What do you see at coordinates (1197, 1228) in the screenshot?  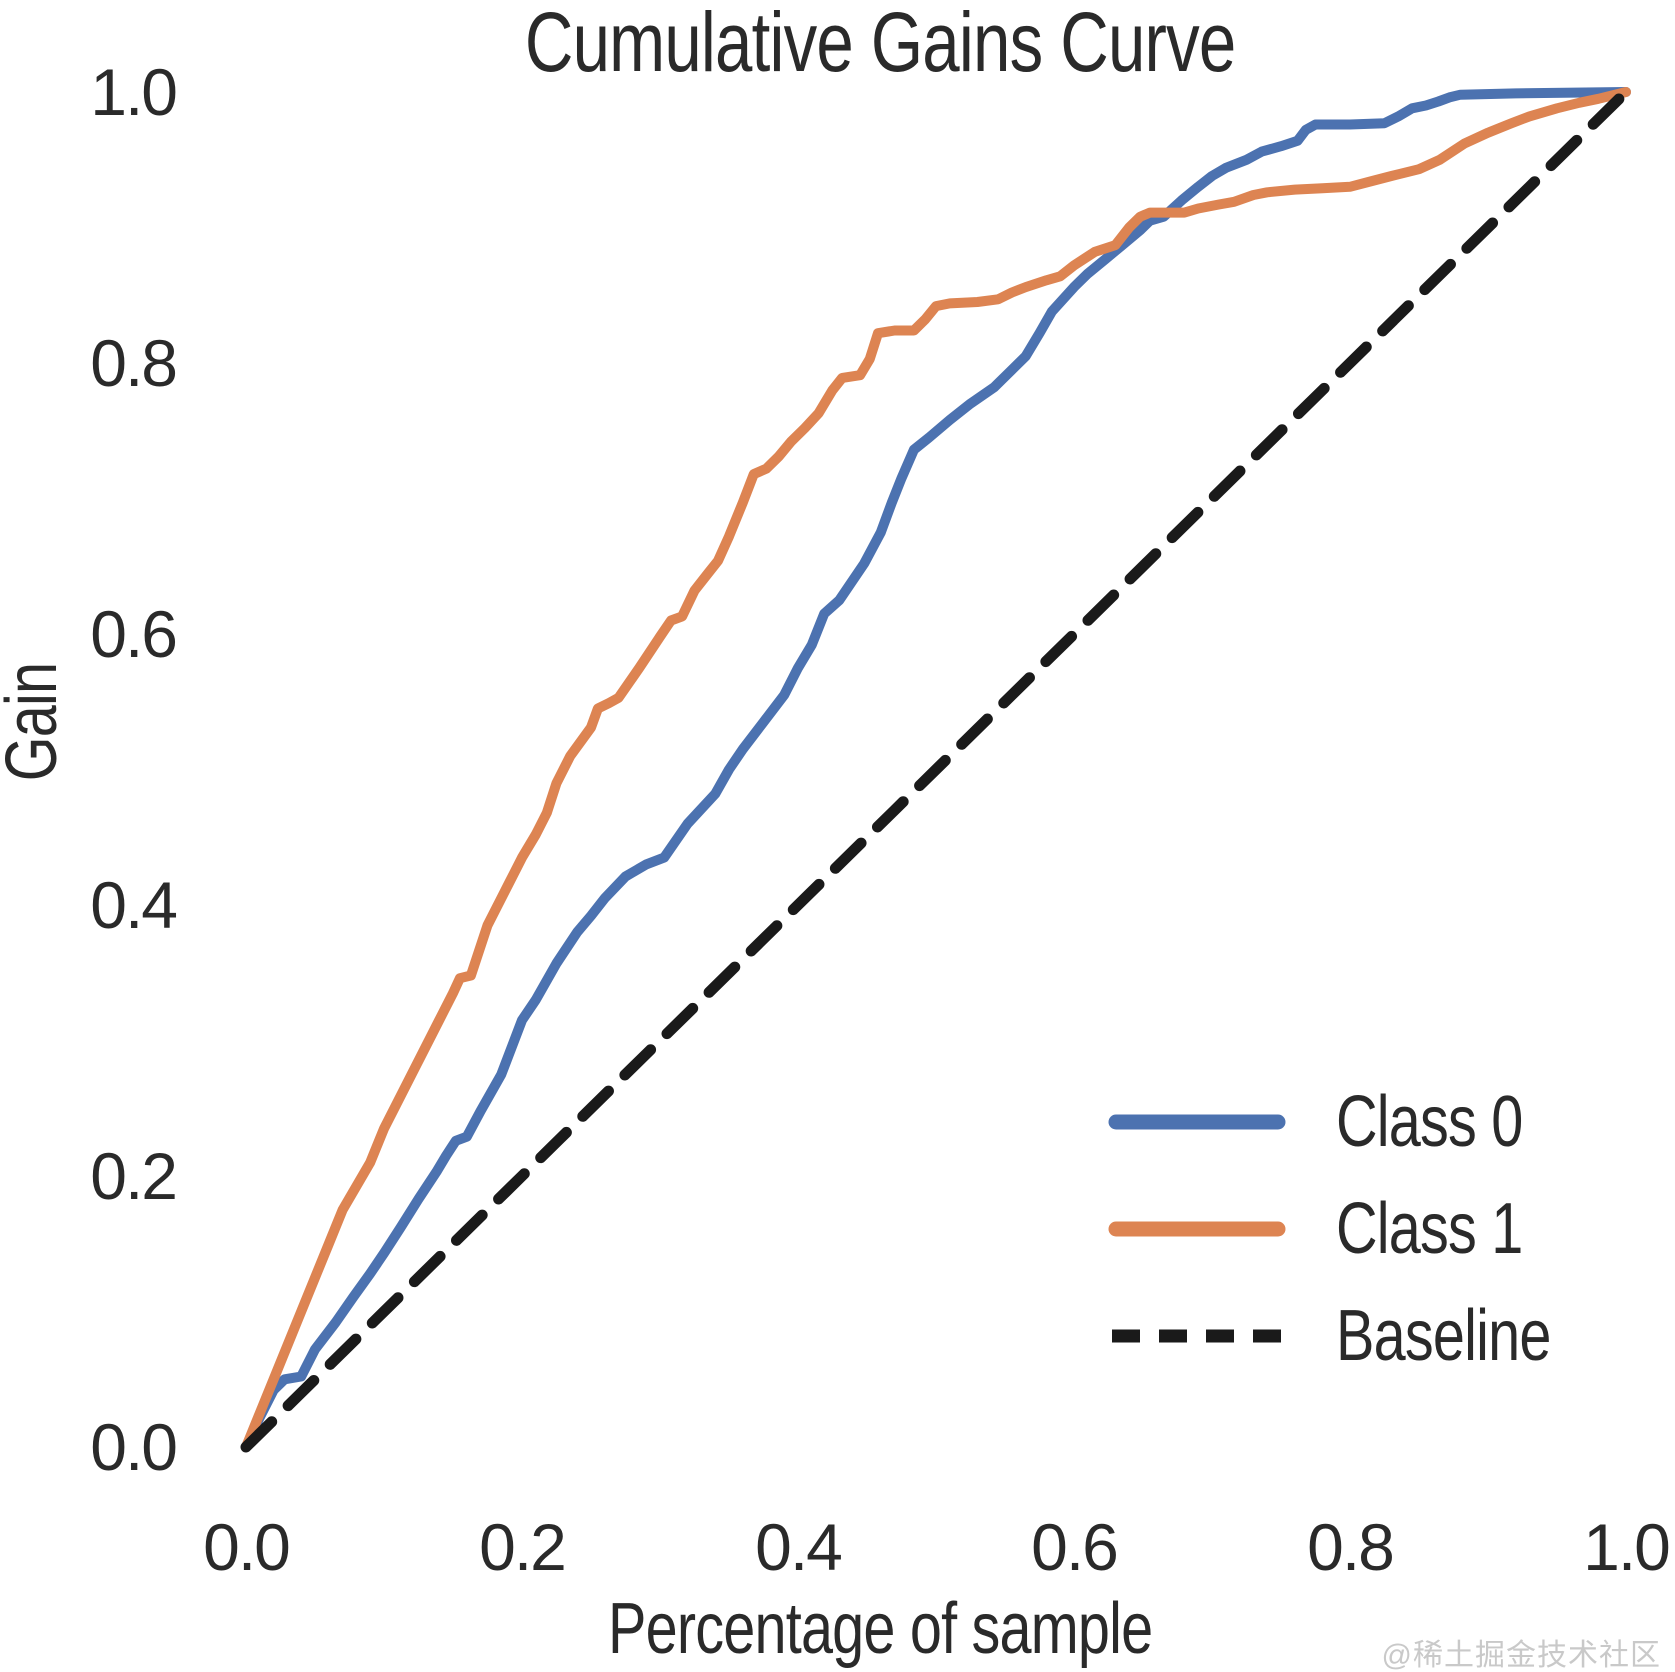 I see `class1-line-swatch` at bounding box center [1197, 1228].